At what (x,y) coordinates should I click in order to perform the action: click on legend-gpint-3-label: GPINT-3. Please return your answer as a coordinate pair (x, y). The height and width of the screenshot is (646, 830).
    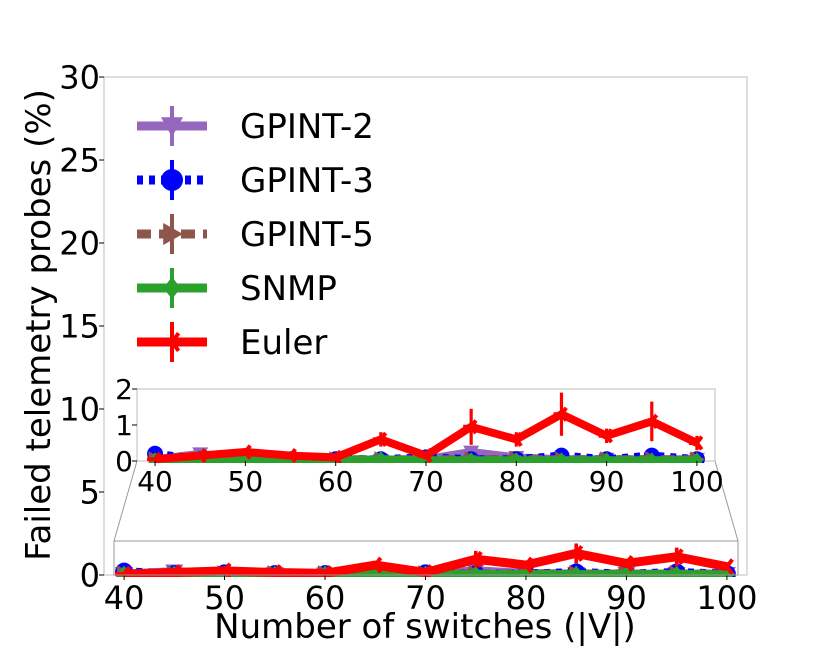
    Looking at the image, I should click on (307, 181).